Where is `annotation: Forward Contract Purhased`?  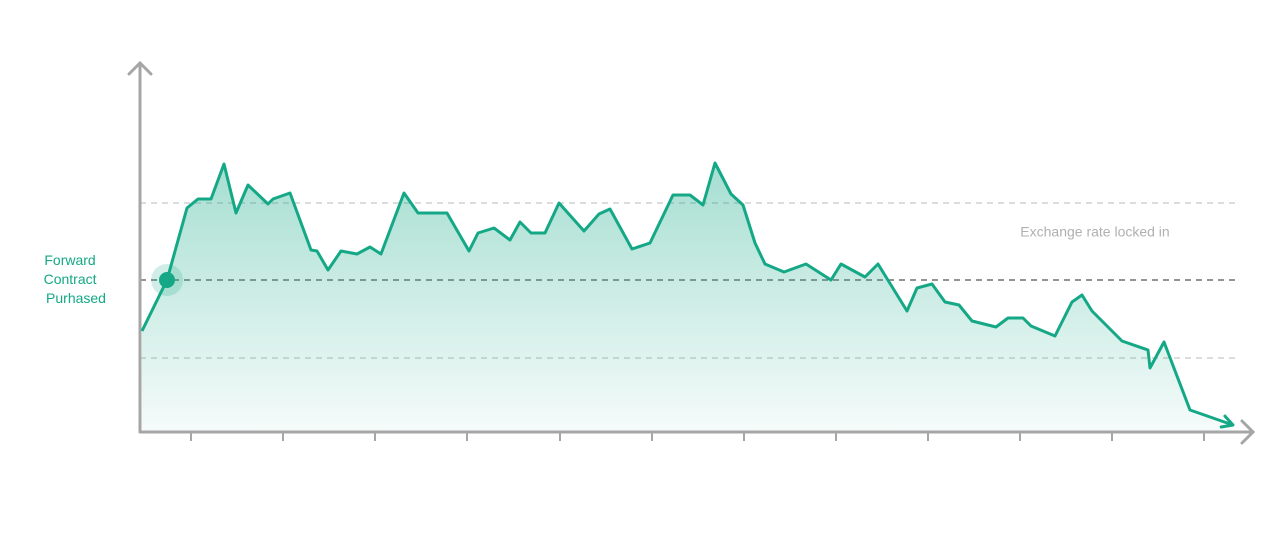
annotation: Forward Contract Purhased is located at coordinates (75, 279).